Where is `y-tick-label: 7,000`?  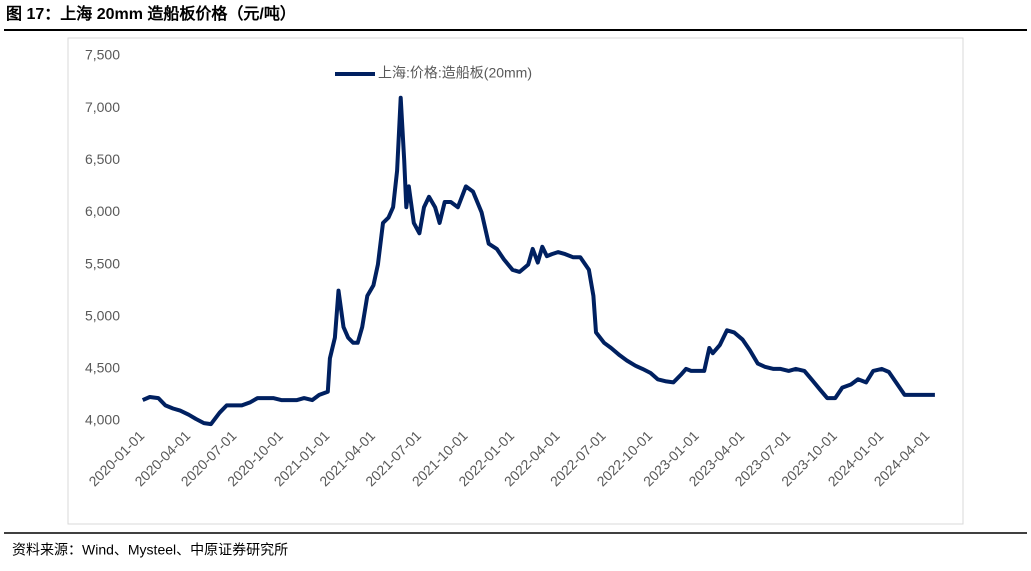 y-tick-label: 7,000 is located at coordinates (102, 107).